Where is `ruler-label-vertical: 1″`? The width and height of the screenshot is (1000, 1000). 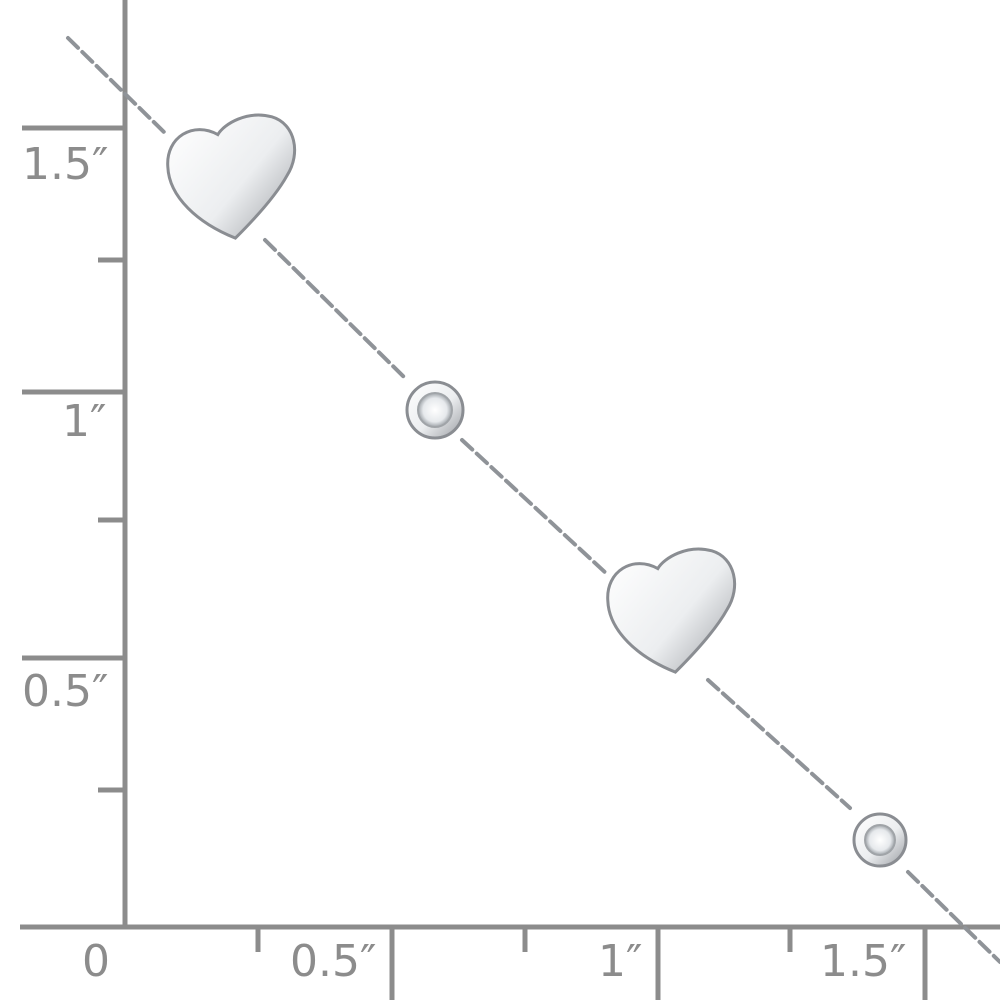
ruler-label-vertical: 1″ is located at coordinates (84, 421).